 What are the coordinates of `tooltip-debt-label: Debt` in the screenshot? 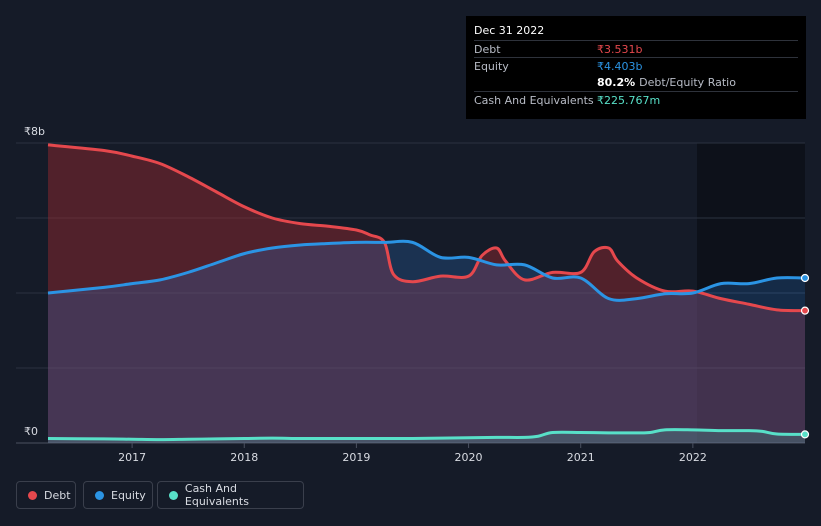 It's located at (487, 49).